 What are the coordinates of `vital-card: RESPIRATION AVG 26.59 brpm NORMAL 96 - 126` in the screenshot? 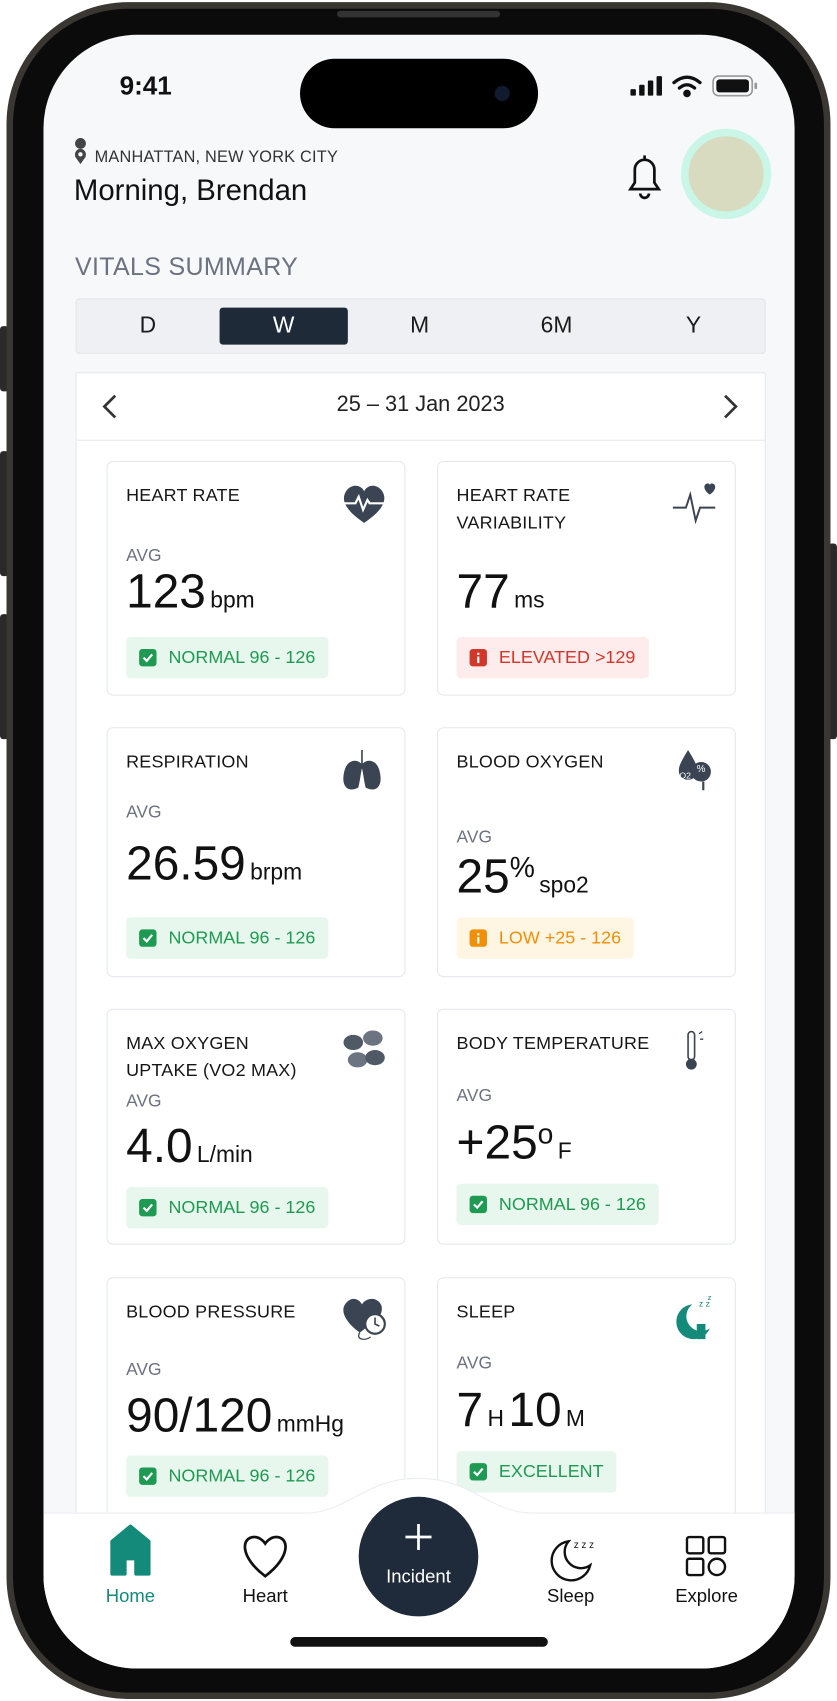 It's located at (256, 852).